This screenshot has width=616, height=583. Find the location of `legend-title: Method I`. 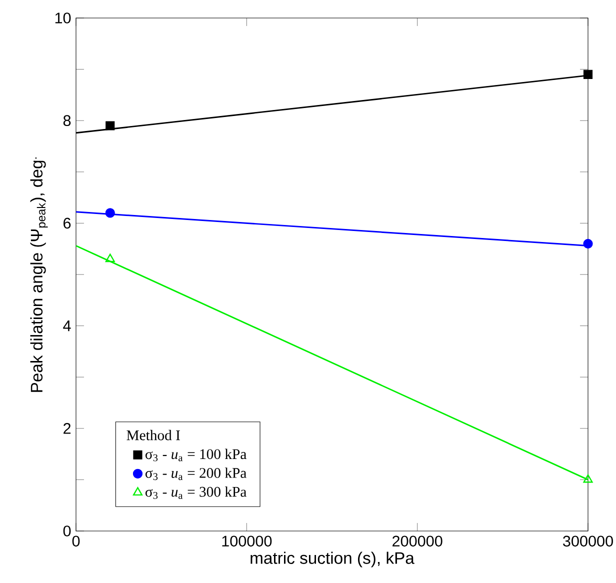

legend-title: Method I is located at coordinates (153, 435).